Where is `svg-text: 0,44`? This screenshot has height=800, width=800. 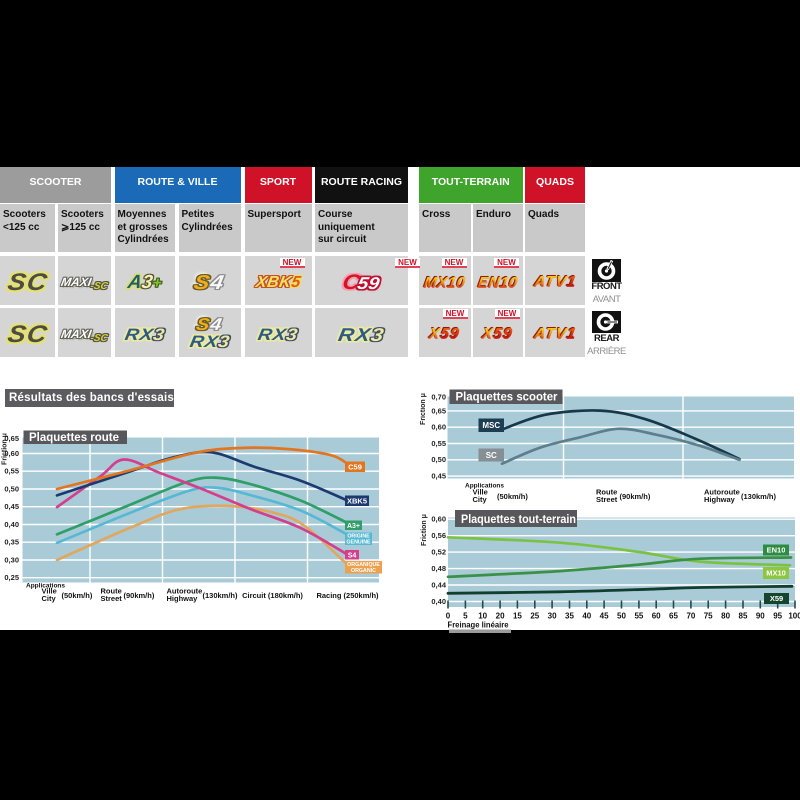
svg-text: 0,44 is located at coordinates (438, 584).